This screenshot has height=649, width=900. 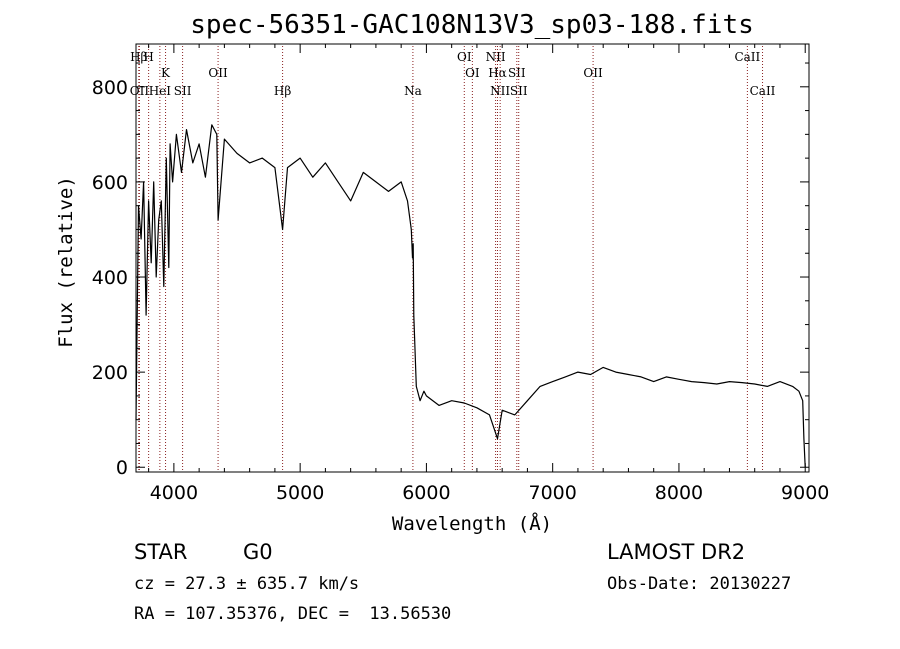 I want to click on spectral-line-label: Na, so click(x=413, y=91).